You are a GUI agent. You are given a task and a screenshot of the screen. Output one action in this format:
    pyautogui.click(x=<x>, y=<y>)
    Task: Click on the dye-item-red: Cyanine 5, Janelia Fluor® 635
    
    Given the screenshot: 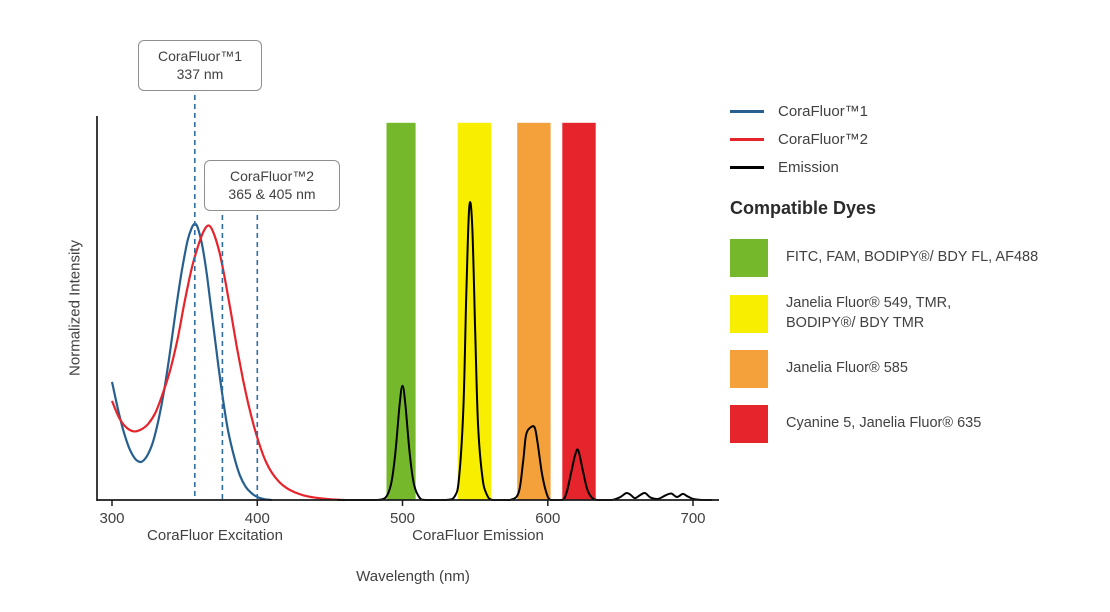 What is the action you would take?
    pyautogui.click(x=916, y=424)
    